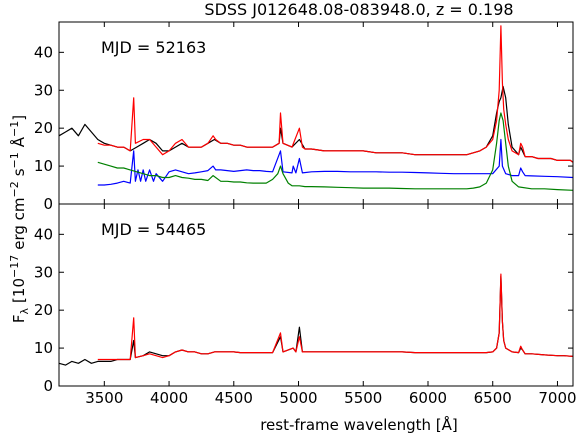  I want to click on y-label-ang: Å, so click(18, 141).